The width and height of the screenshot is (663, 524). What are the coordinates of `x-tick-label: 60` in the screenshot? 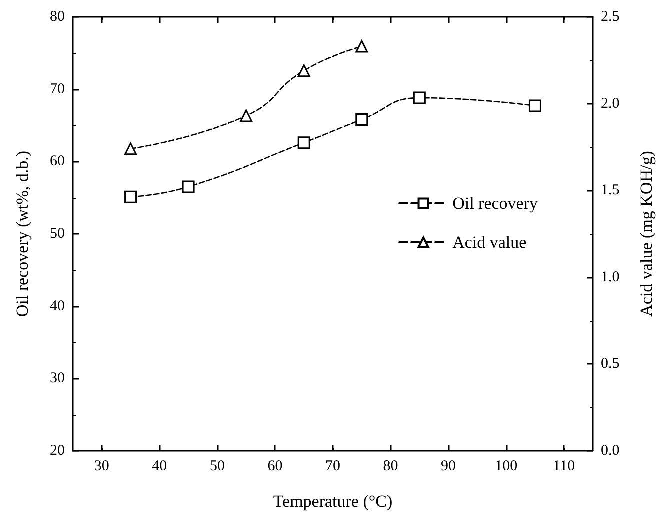 It's located at (275, 466).